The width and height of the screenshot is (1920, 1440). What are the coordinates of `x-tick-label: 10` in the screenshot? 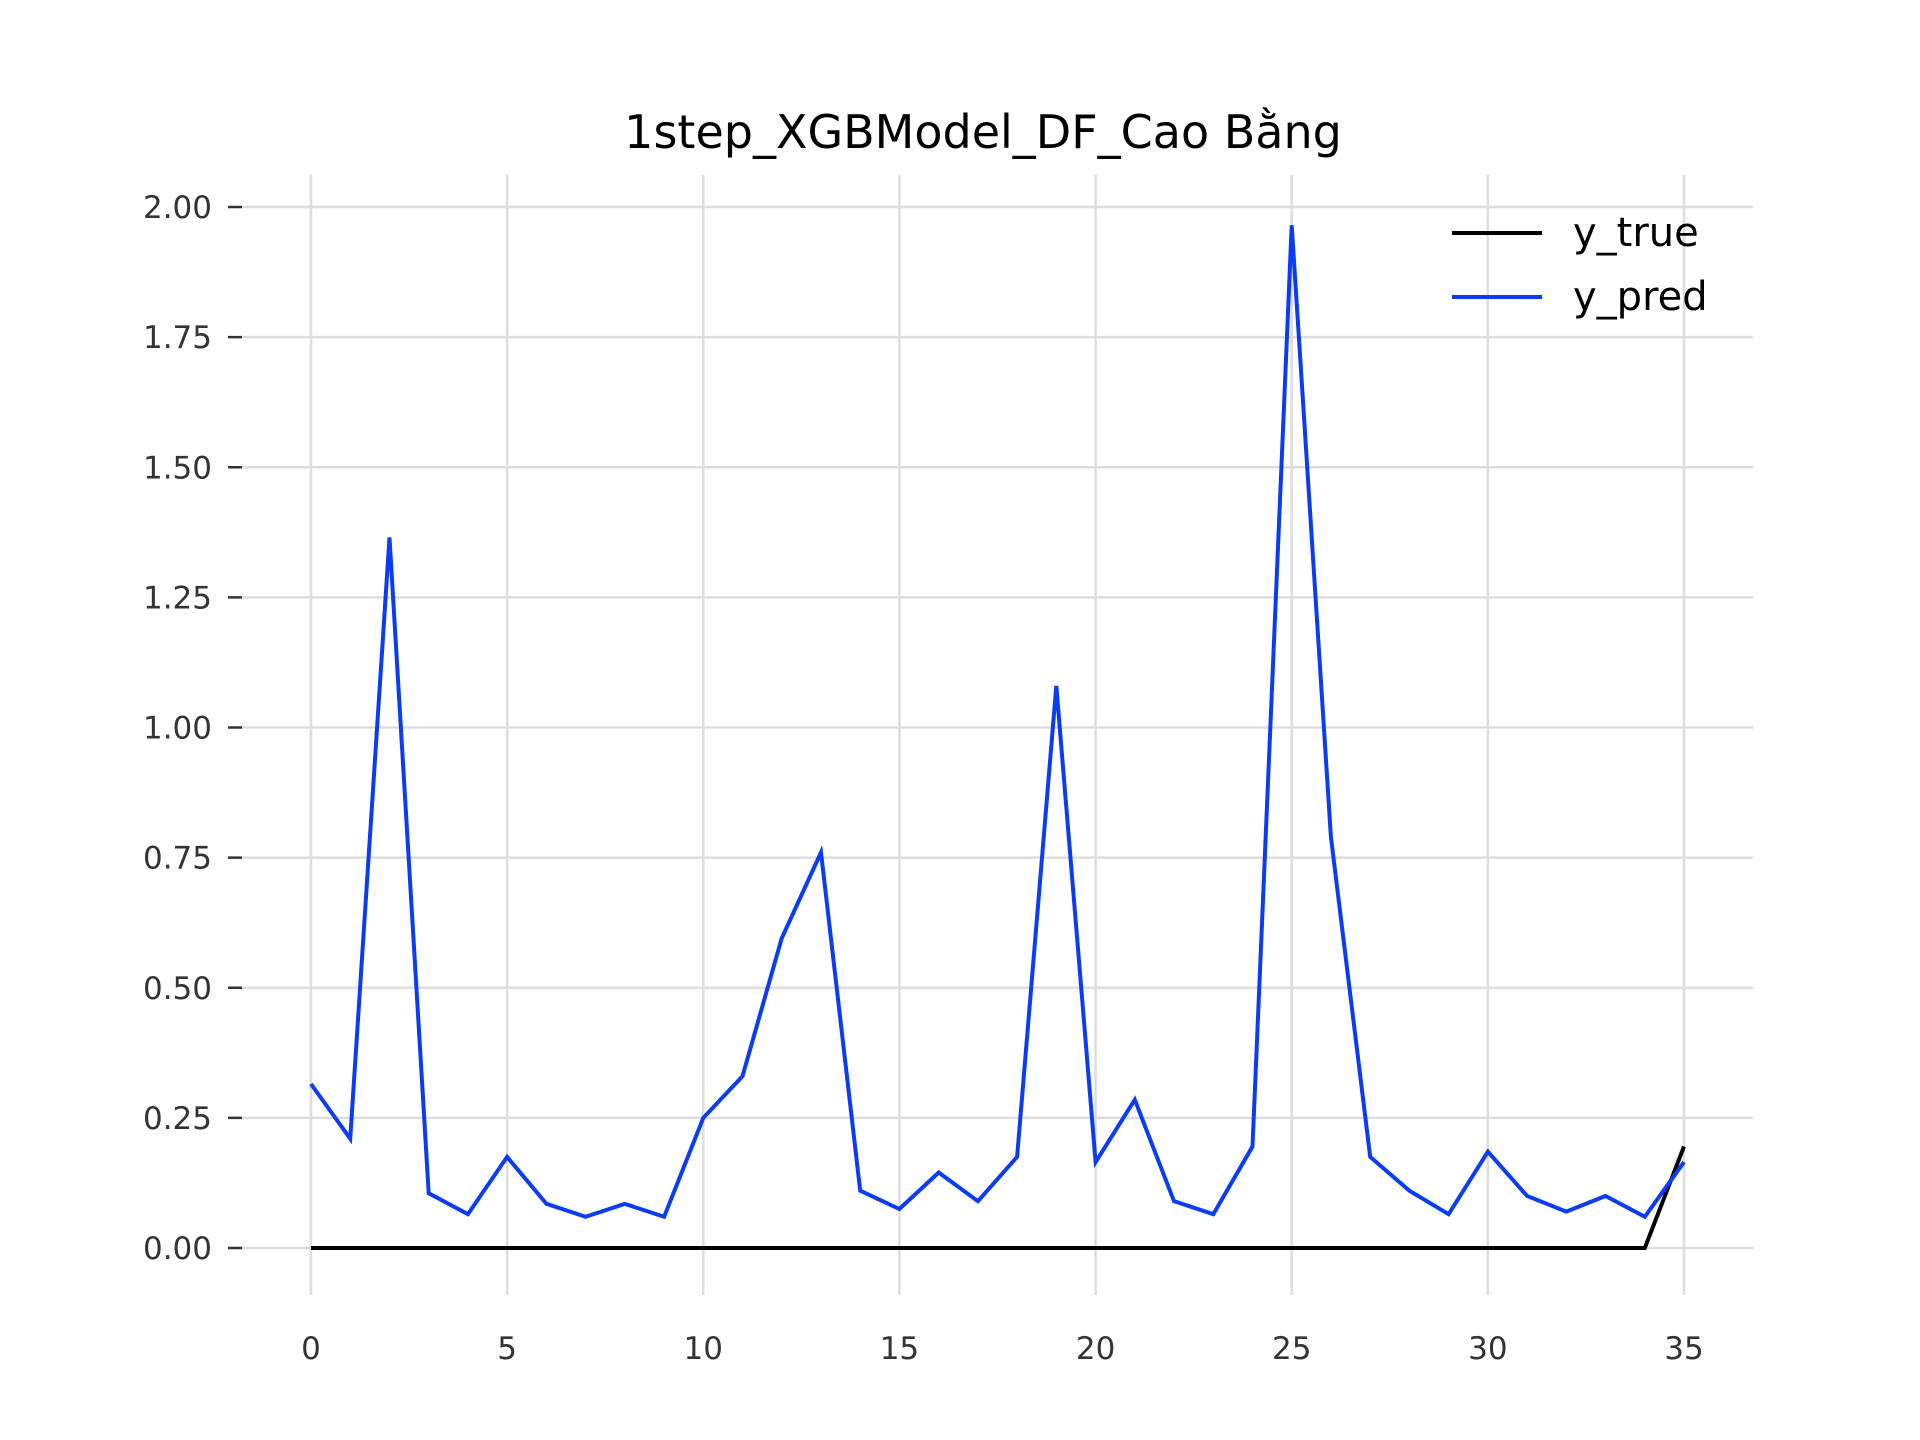 It's located at (703, 1349).